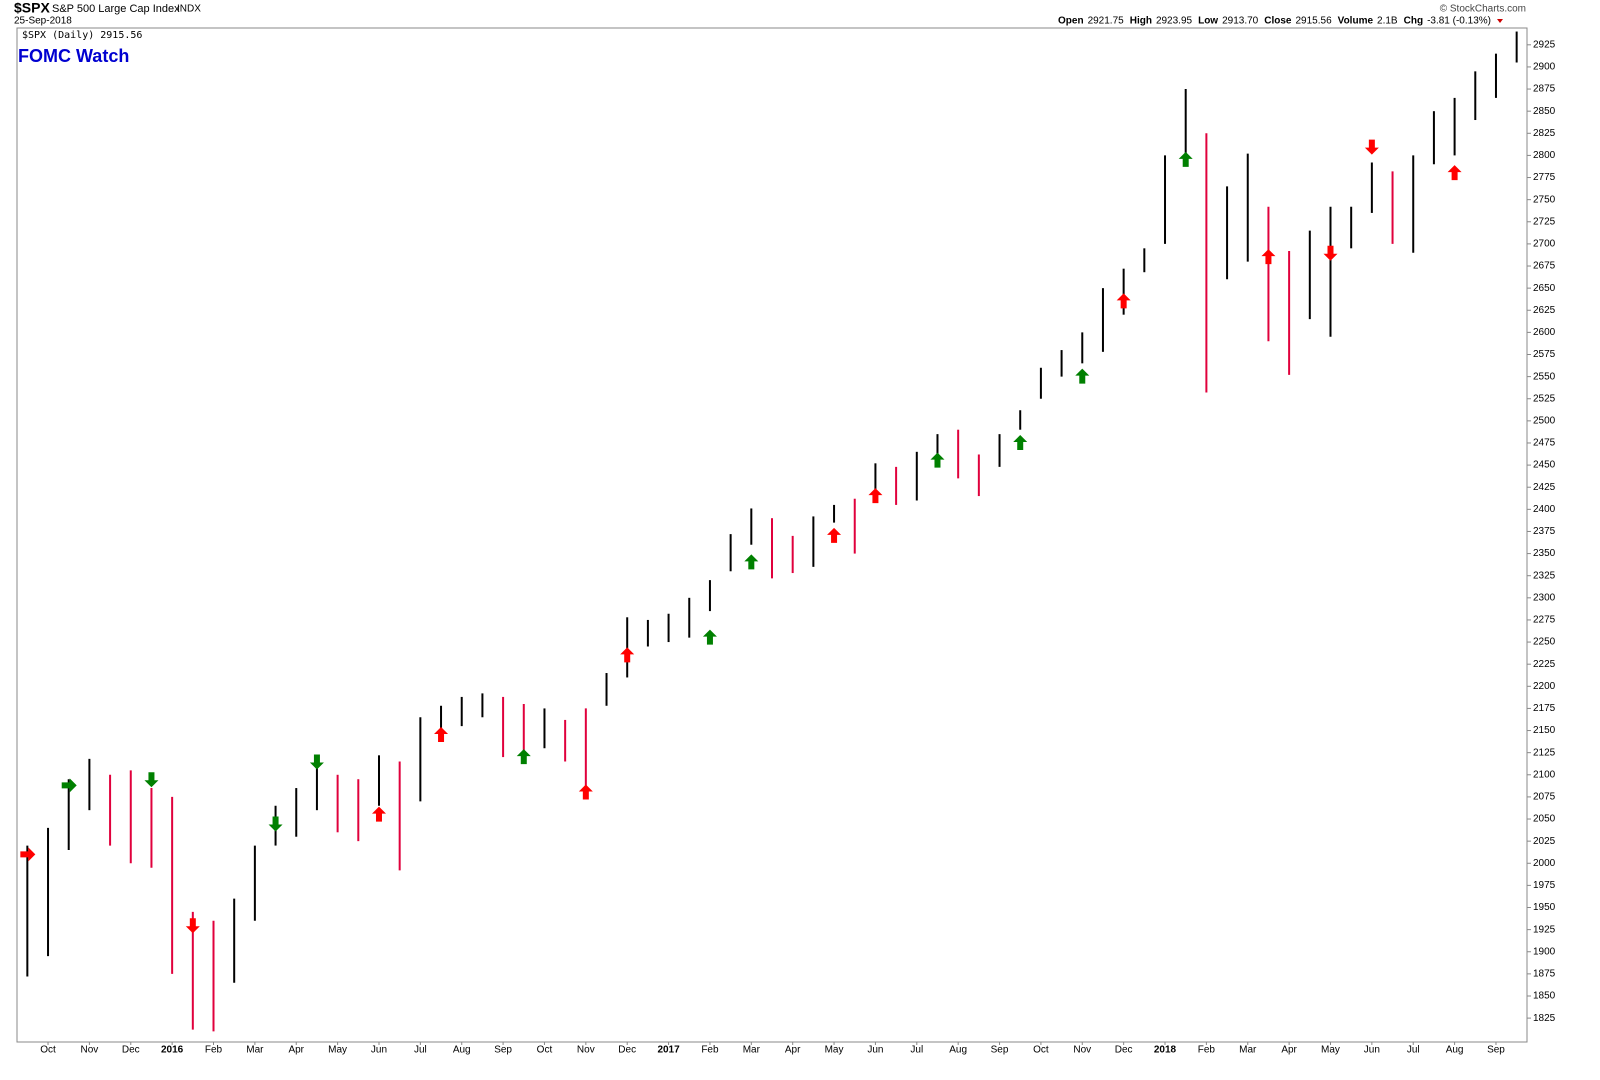 The height and width of the screenshot is (1080, 1600). I want to click on x-tick-label: 2018, so click(1165, 1050).